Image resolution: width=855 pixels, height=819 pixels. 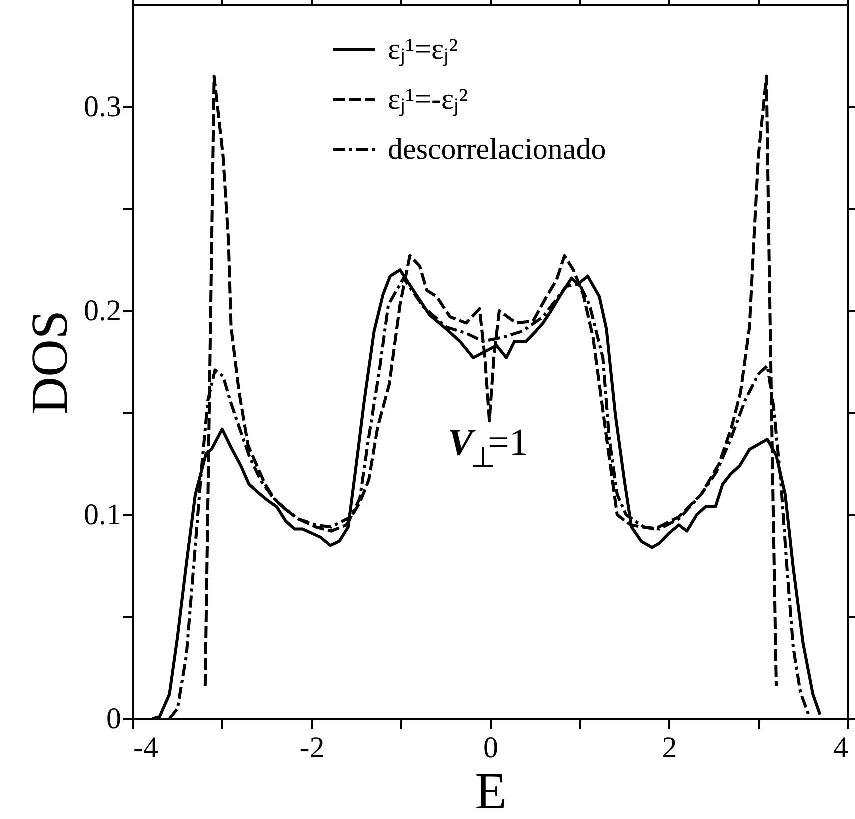 What do you see at coordinates (103, 311) in the screenshot?
I see `y-tick-label: 0.2` at bounding box center [103, 311].